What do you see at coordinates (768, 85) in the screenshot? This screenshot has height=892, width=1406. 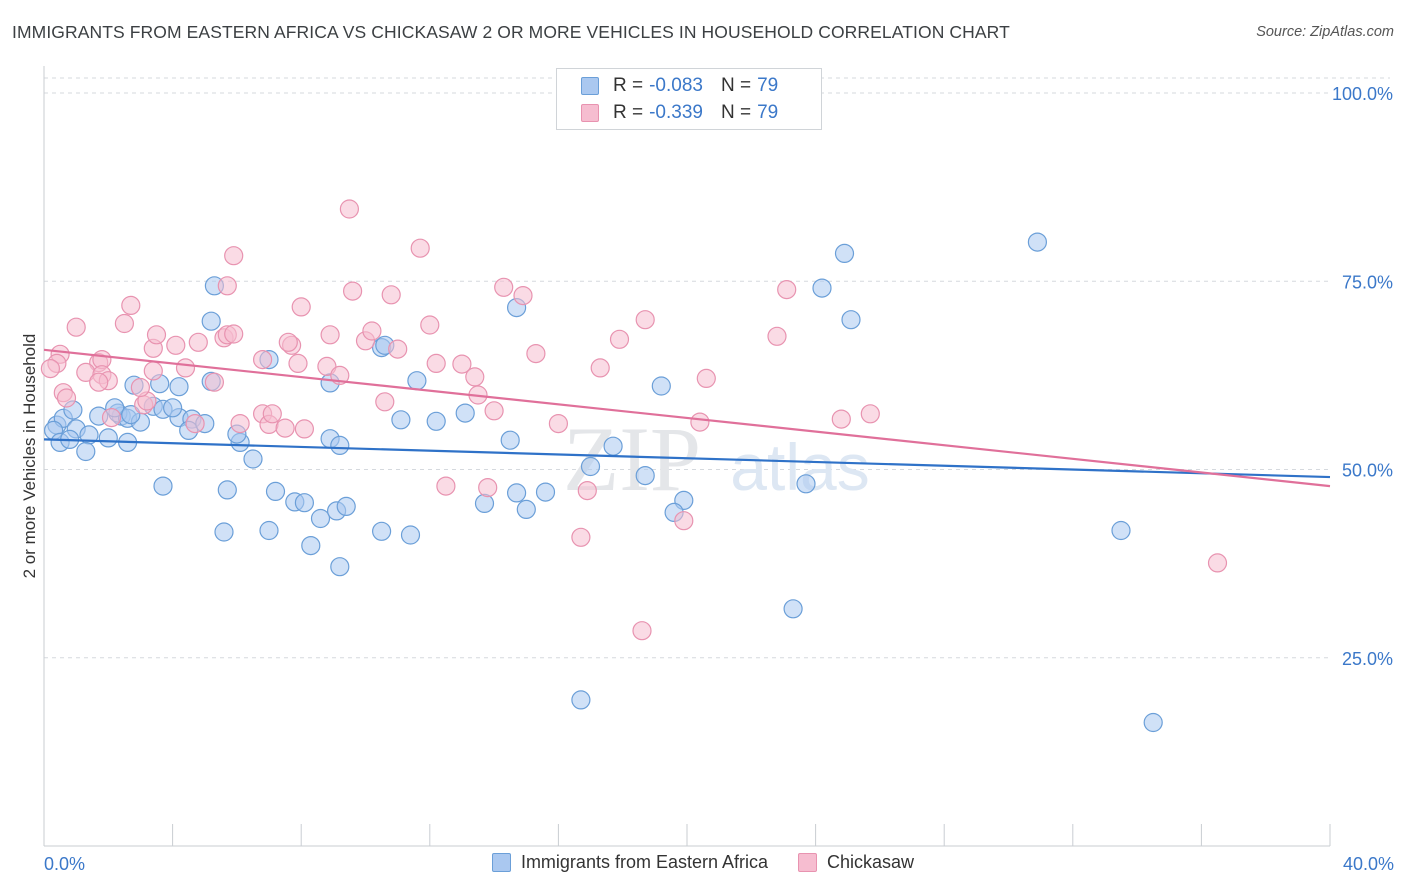 I see `legend-n-value: 79` at bounding box center [768, 85].